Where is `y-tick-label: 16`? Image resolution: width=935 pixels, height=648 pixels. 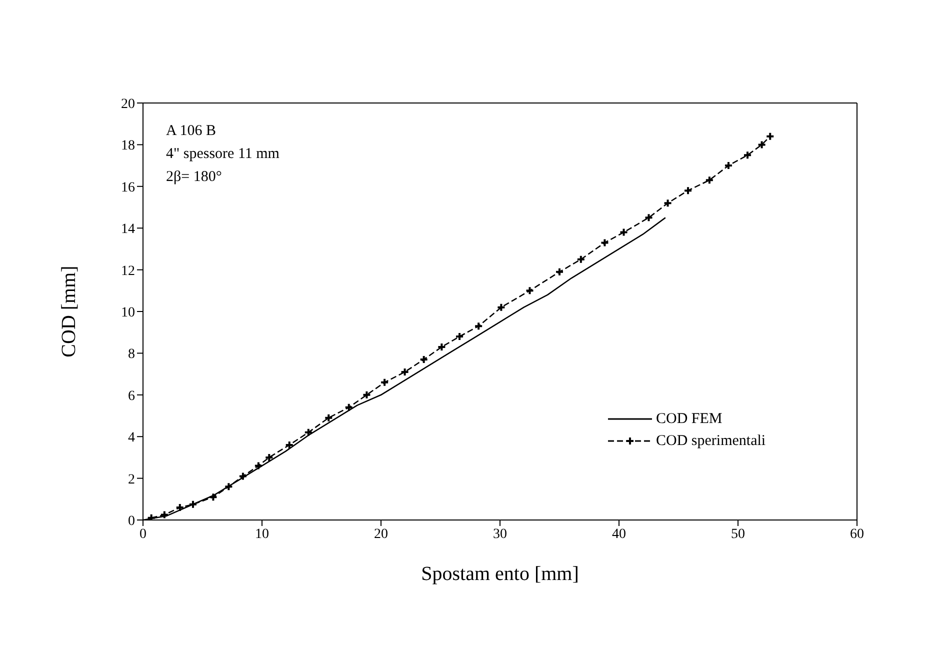
y-tick-label: 16 is located at coordinates (128, 188).